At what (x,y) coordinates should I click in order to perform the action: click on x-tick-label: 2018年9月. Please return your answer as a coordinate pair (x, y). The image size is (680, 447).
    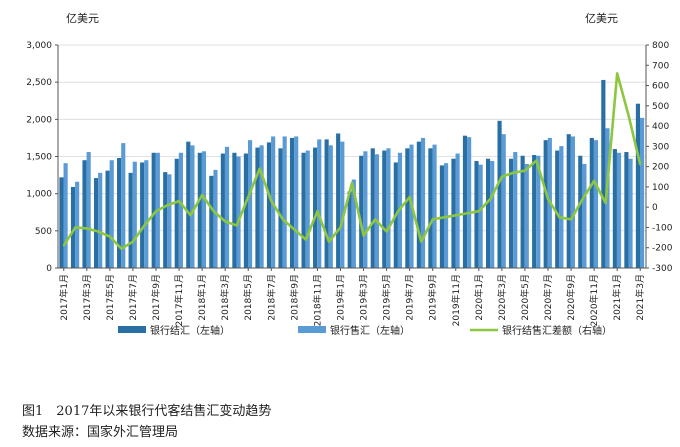
    Looking at the image, I should click on (294, 297).